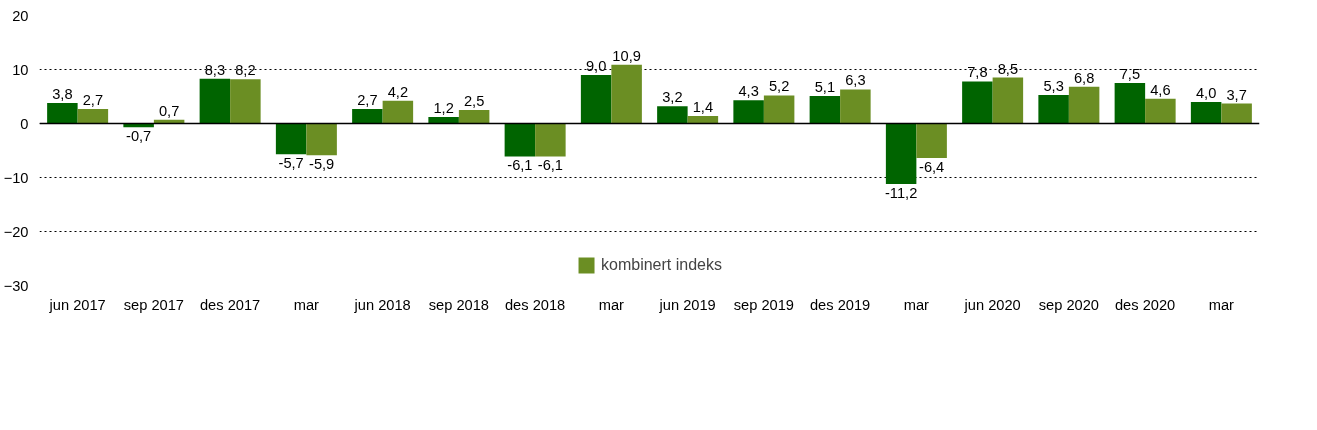 This screenshot has height=430, width=1317. Describe the element at coordinates (703, 106) in the screenshot. I see `data-label: 1,4` at that location.